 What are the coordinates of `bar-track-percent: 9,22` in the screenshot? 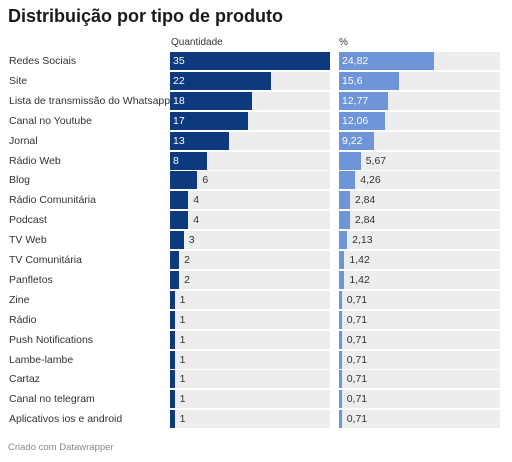 It's located at (419, 141).